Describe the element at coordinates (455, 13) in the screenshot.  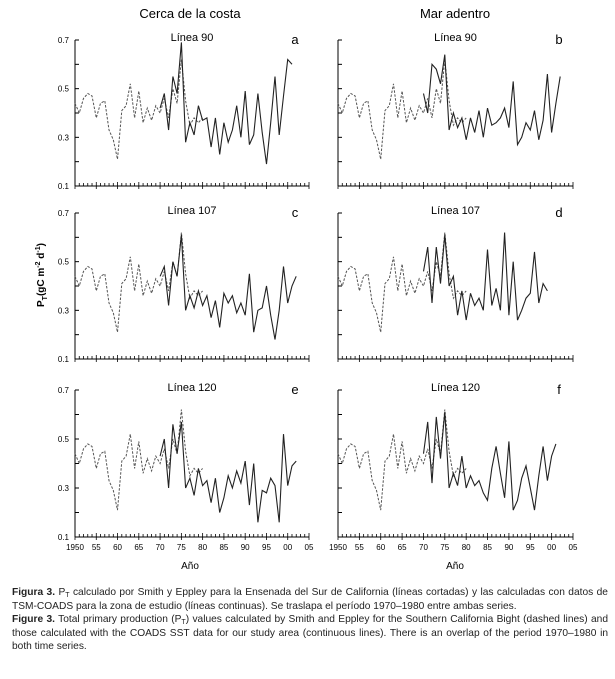
I see `column-title-right: Mar adentro` at that location.